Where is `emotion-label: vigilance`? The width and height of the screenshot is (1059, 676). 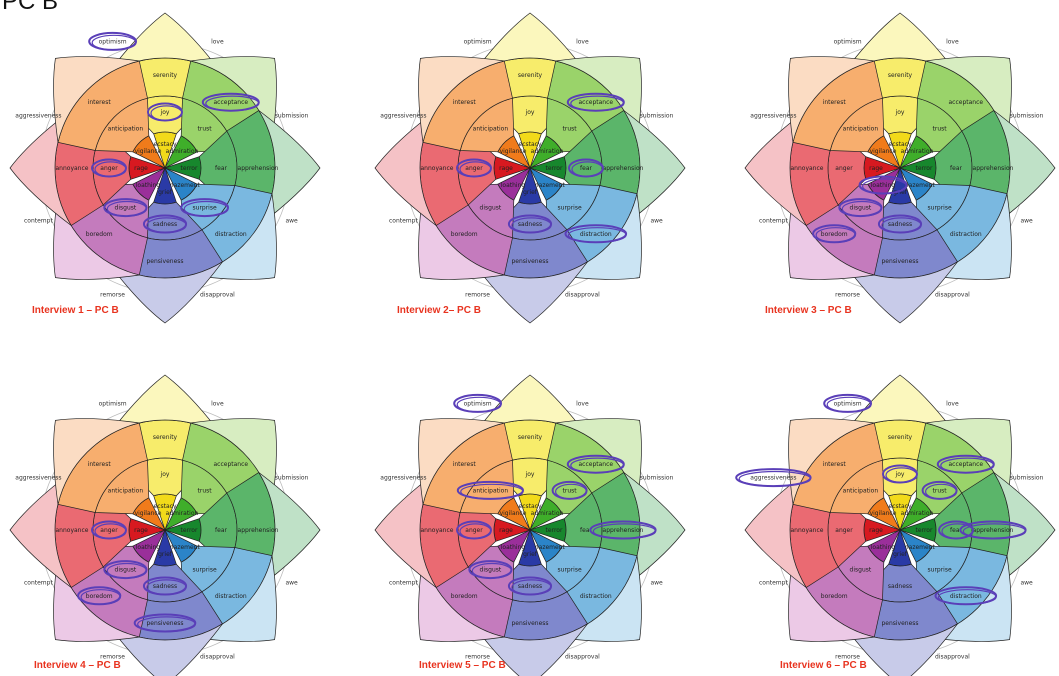 emotion-label: vigilance is located at coordinates (883, 513).